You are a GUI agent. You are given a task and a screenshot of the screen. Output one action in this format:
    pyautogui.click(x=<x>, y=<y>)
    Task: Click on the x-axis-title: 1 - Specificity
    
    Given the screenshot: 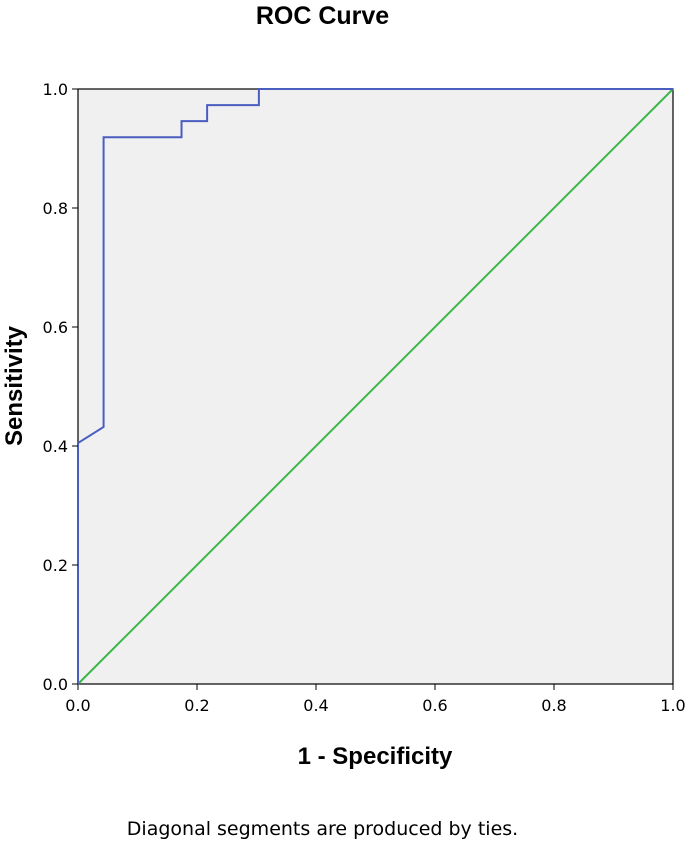 What is the action you would take?
    pyautogui.click(x=375, y=756)
    